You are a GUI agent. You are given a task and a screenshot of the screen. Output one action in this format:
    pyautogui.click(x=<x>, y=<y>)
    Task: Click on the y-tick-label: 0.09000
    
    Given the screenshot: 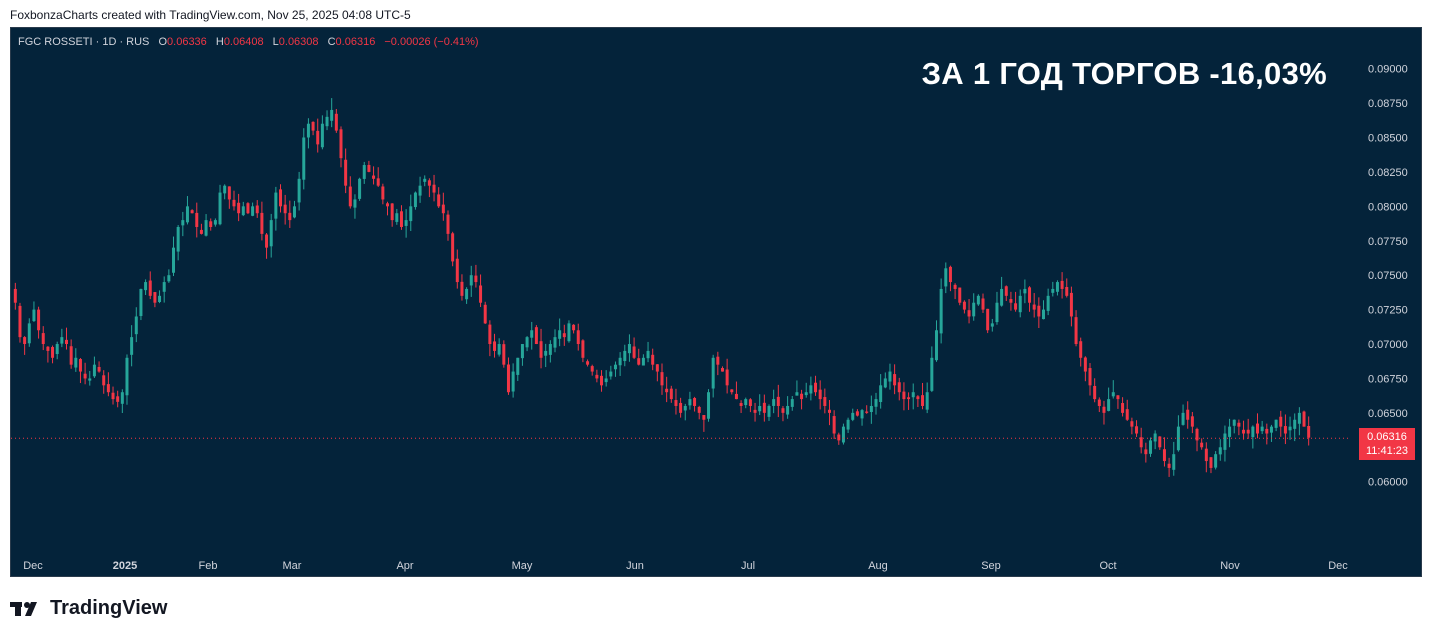 What is the action you would take?
    pyautogui.click(x=1388, y=70)
    